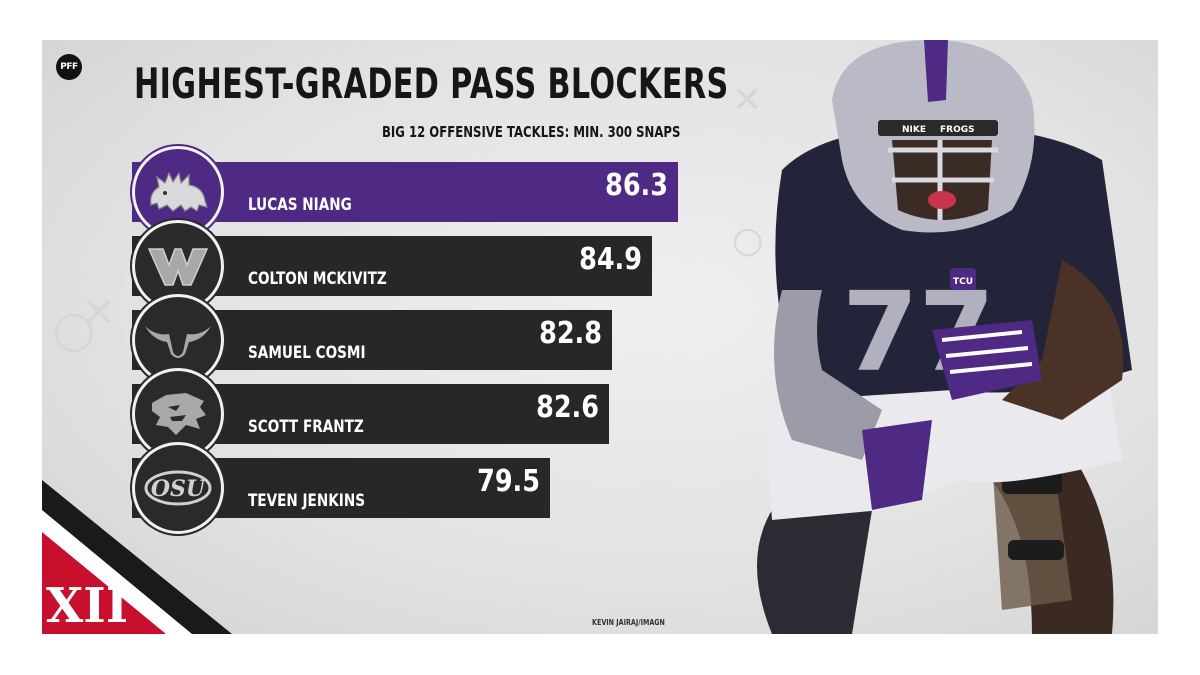  Describe the element at coordinates (317, 279) in the screenshot. I see `player-name-2: COLTON MCKIVITZ` at that location.